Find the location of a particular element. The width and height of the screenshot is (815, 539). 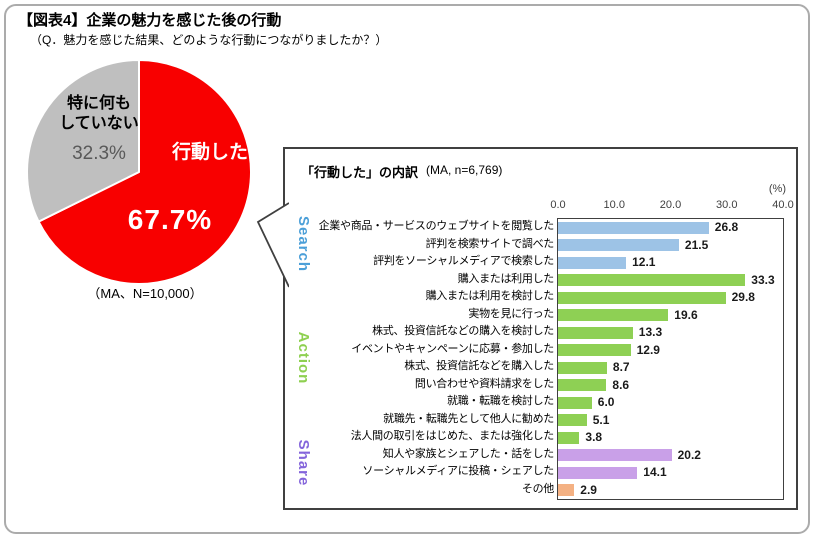

bar-value-label: 12.9 is located at coordinates (648, 349).